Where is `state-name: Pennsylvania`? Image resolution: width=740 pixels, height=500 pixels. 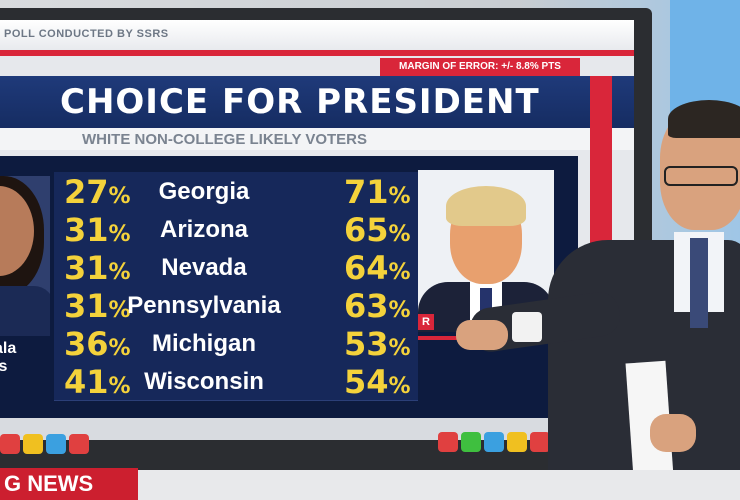
state-name: Pennsylvania is located at coordinates (204, 305).